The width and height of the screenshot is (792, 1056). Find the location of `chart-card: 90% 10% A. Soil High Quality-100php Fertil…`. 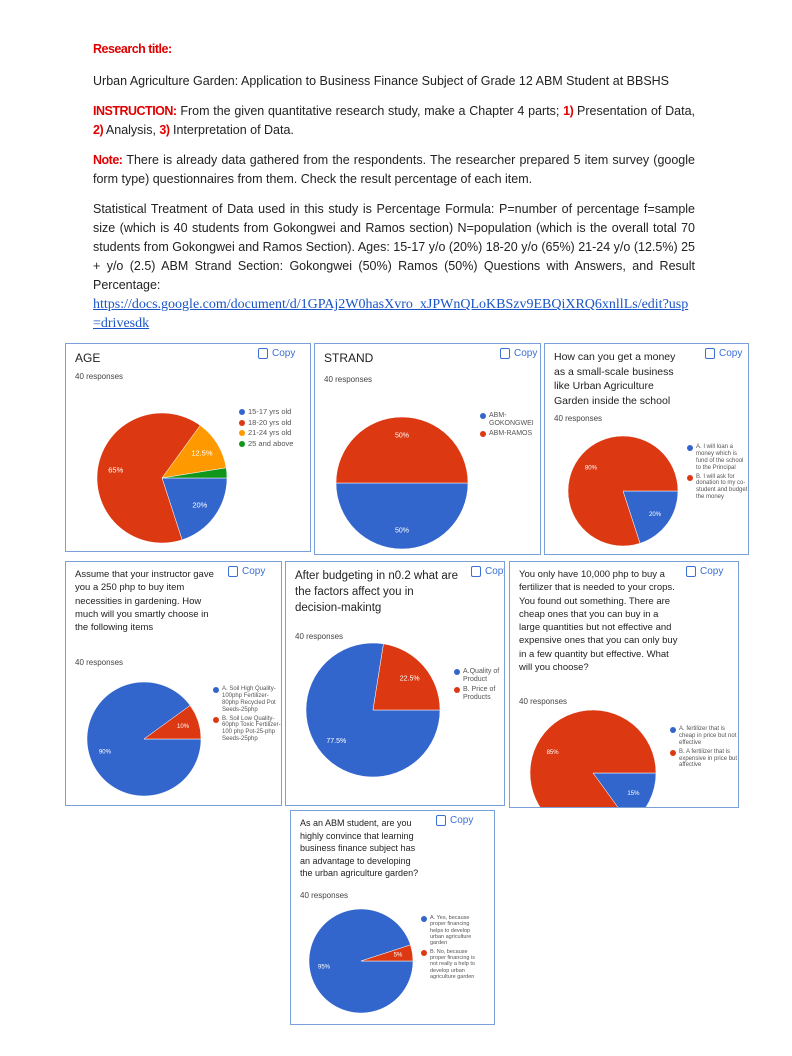

chart-card: 90% 10% A. Soil High Quality-100php Fertil… is located at coordinates (173, 683).